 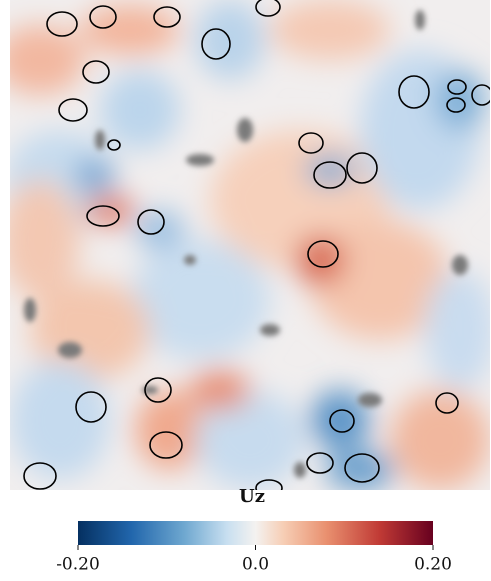 What do you see at coordinates (433, 565) in the screenshot?
I see `colorbar-tick-label: 0.20` at bounding box center [433, 565].